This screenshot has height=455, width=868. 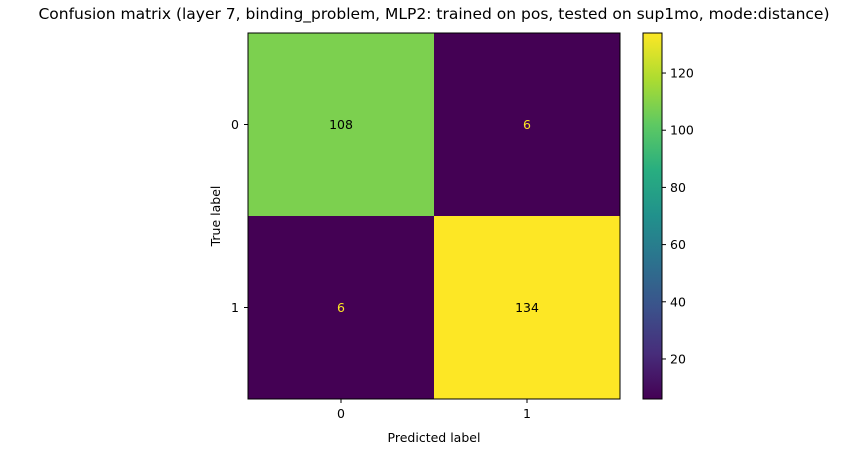 What do you see at coordinates (682, 130) in the screenshot?
I see `colorbar-tick-label: 100` at bounding box center [682, 130].